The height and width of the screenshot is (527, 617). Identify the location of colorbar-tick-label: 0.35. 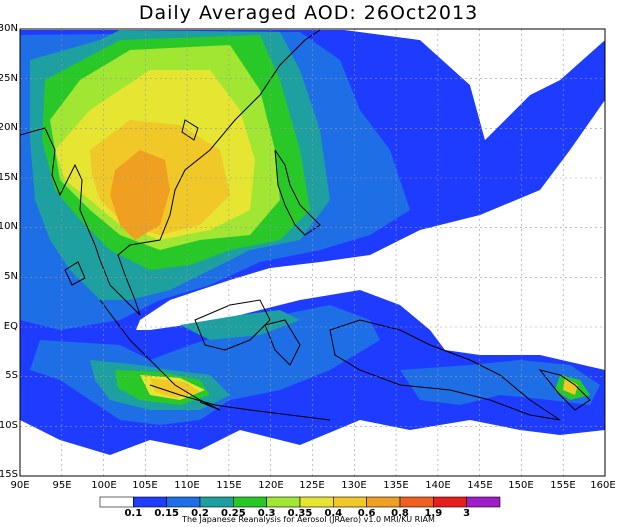
(300, 513).